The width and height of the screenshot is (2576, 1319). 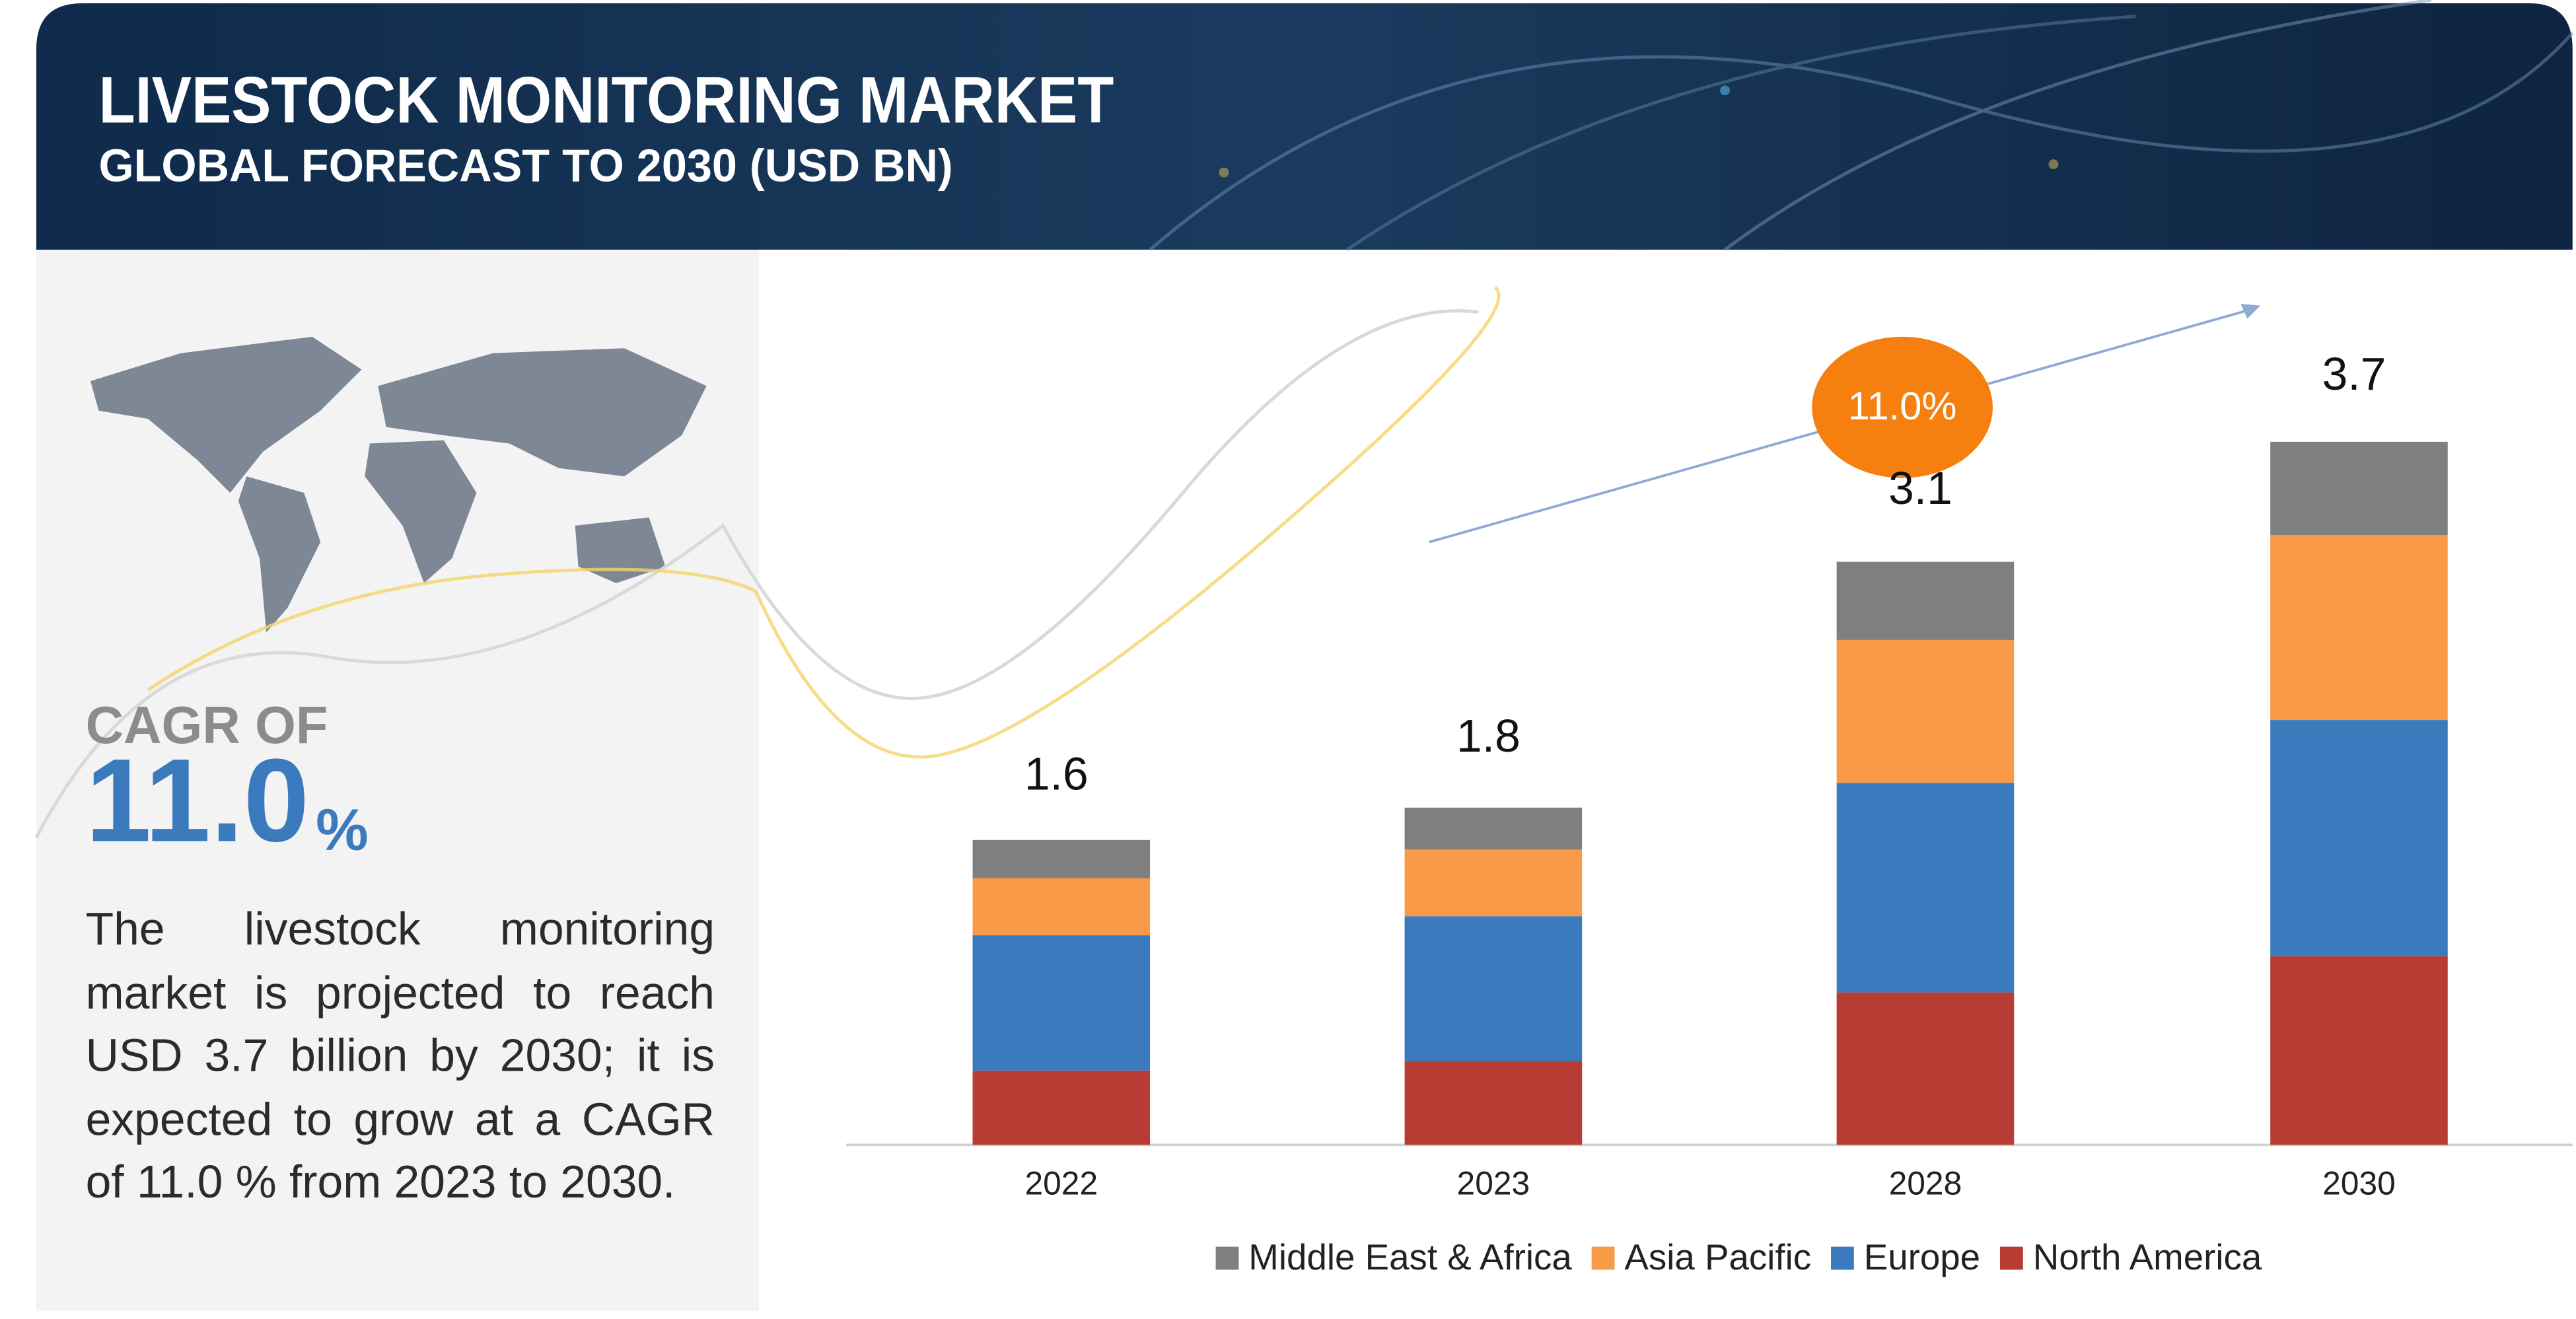 What do you see at coordinates (198, 800) in the screenshot?
I see `cagr-value: 11.0` at bounding box center [198, 800].